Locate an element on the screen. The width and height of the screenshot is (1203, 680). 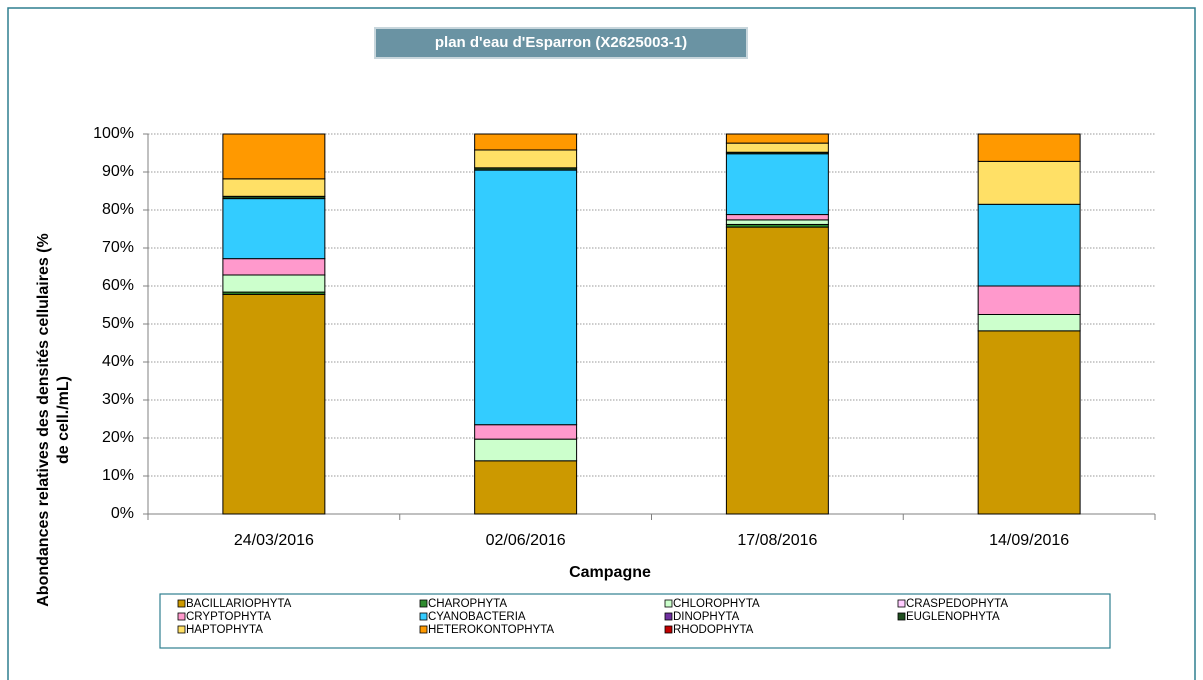
title-box is located at coordinates (561, 43).